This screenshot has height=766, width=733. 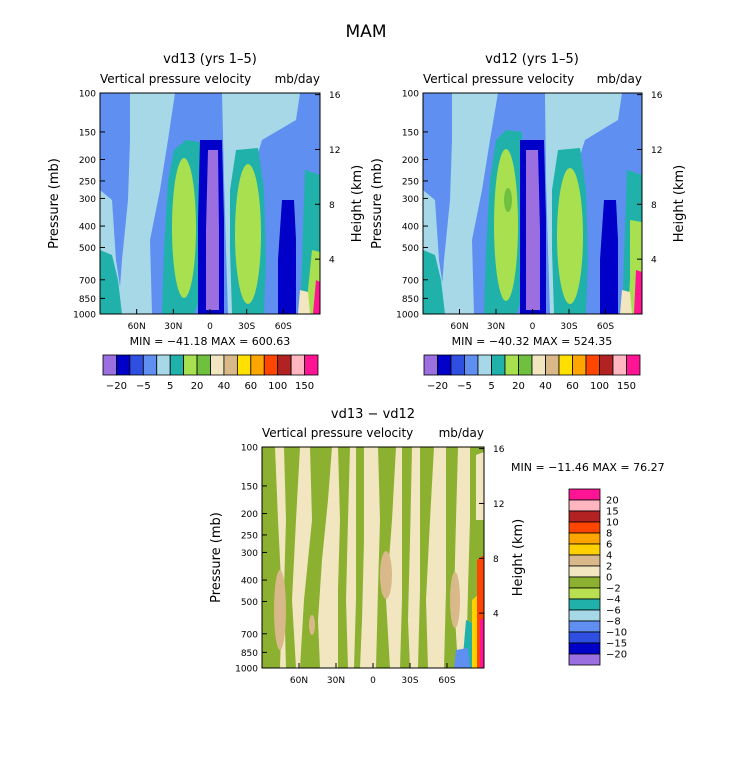 I want to click on y-tick-label: 150, so click(x=410, y=133).